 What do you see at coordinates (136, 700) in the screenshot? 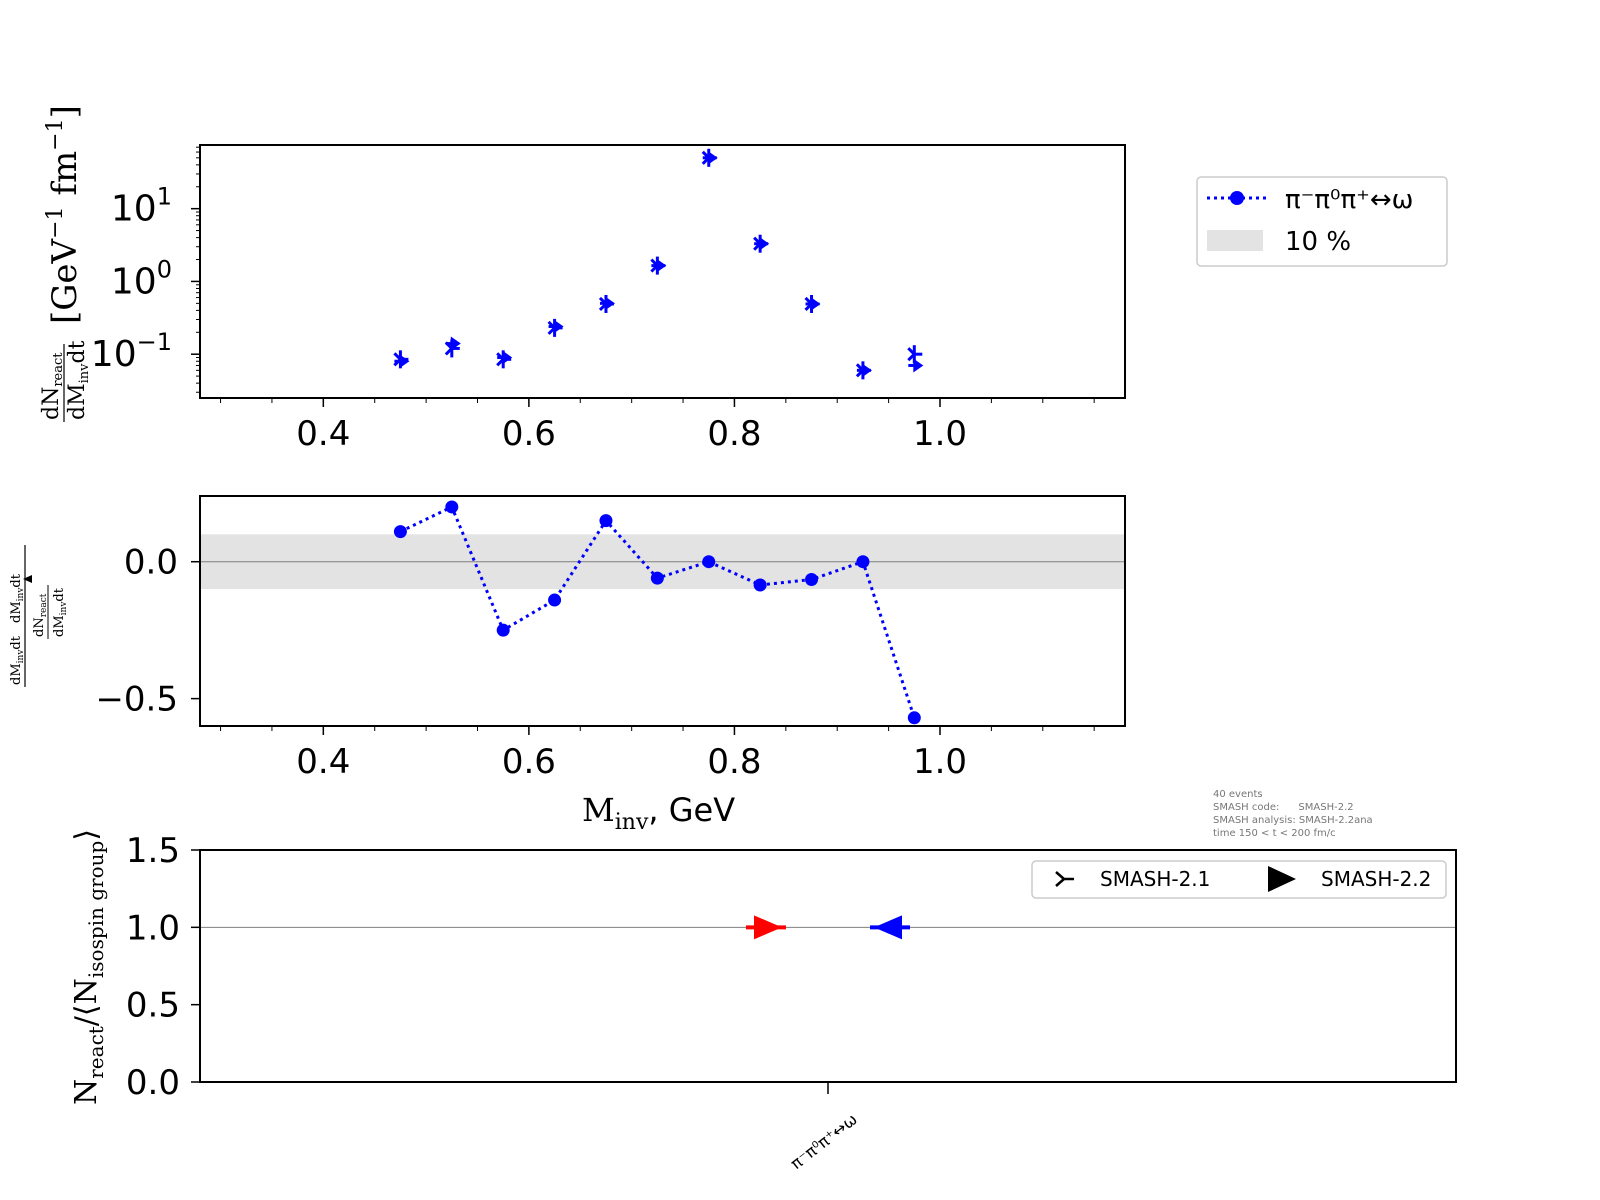
I see `y-tick-label: −0.5` at bounding box center [136, 700].